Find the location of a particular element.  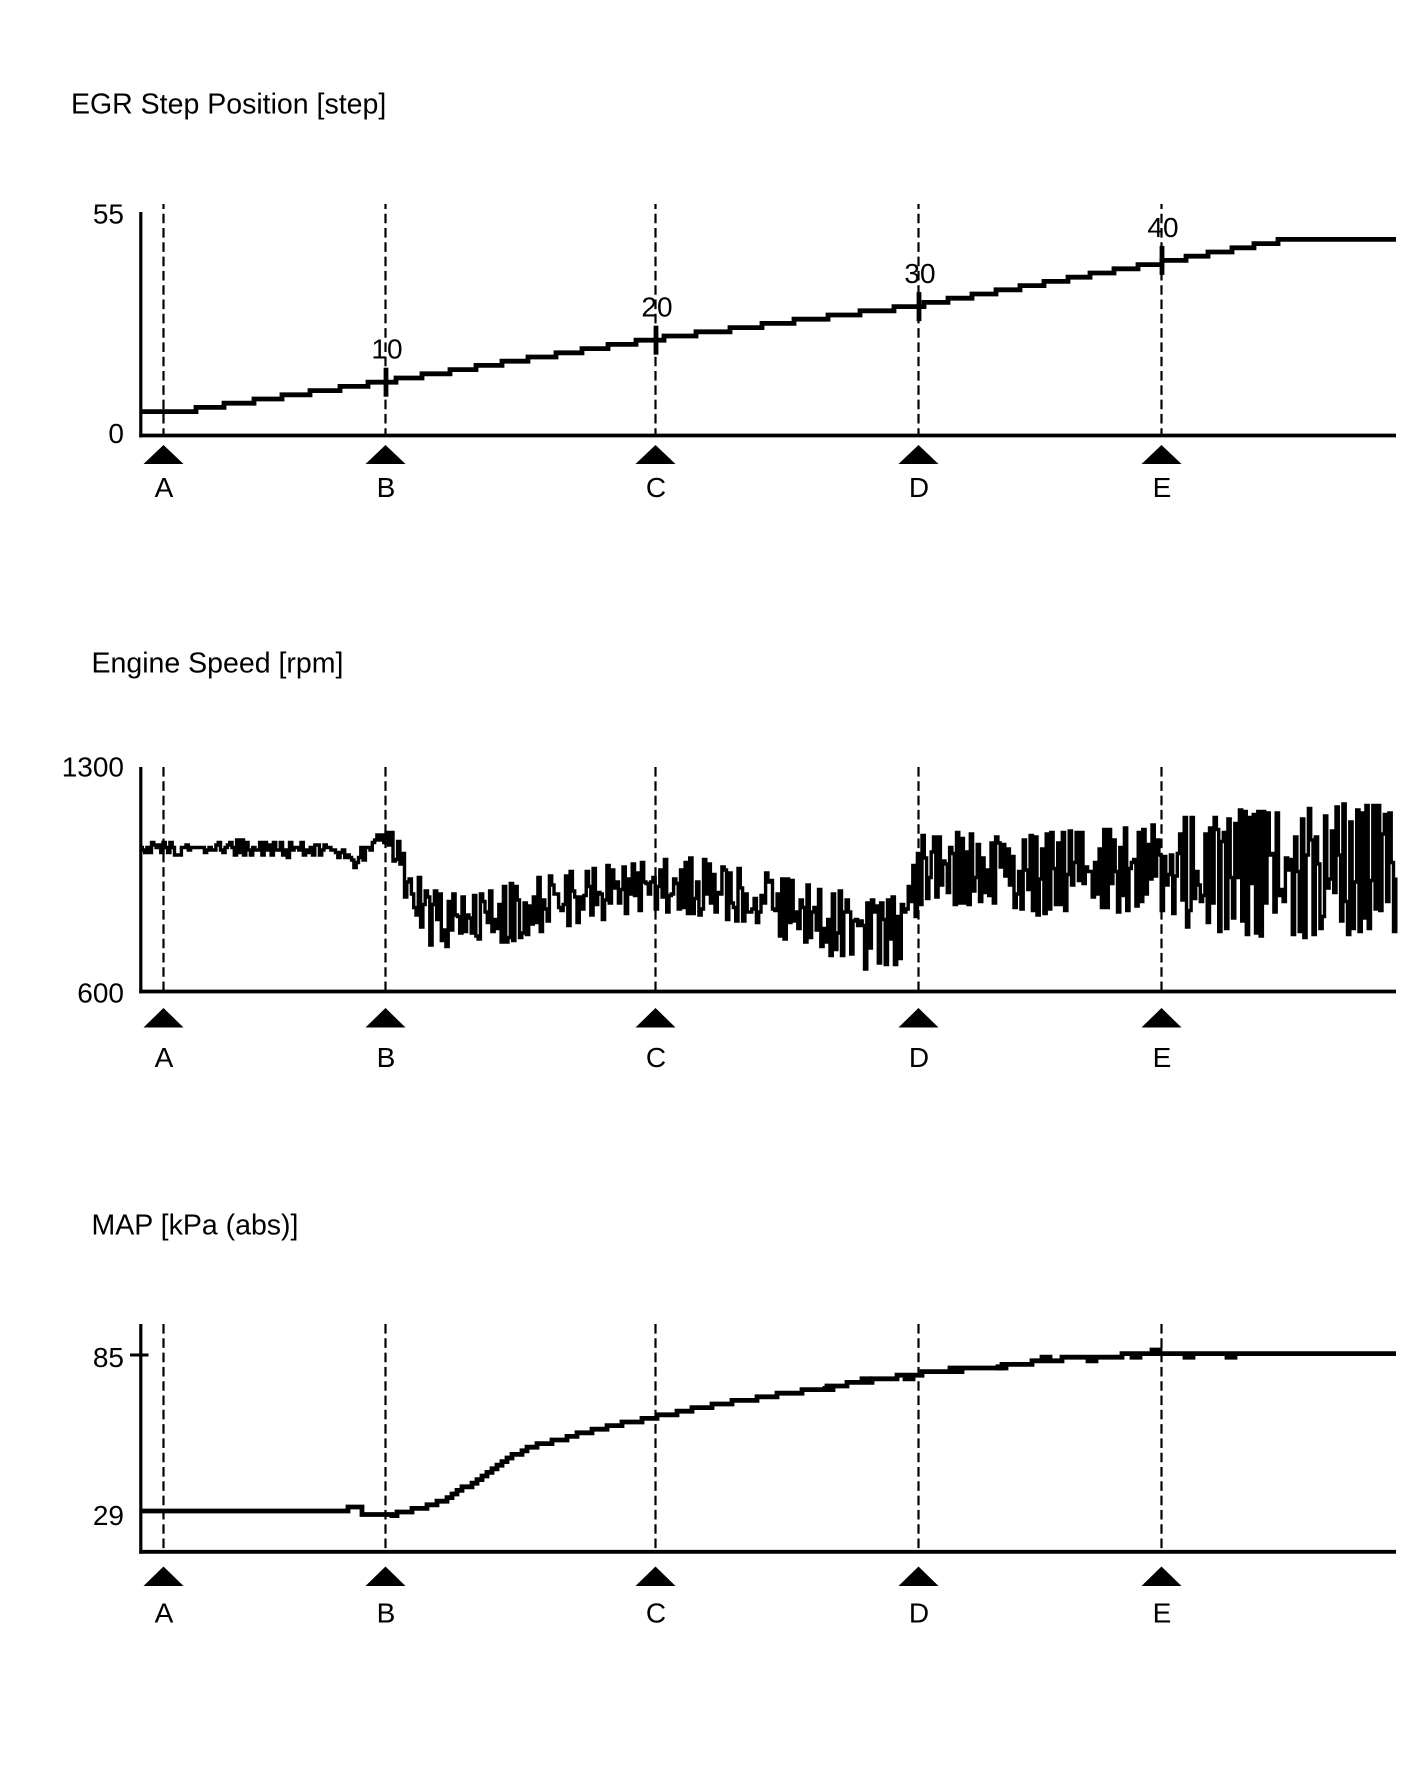

svg-text: 85 is located at coordinates (108, 1357).